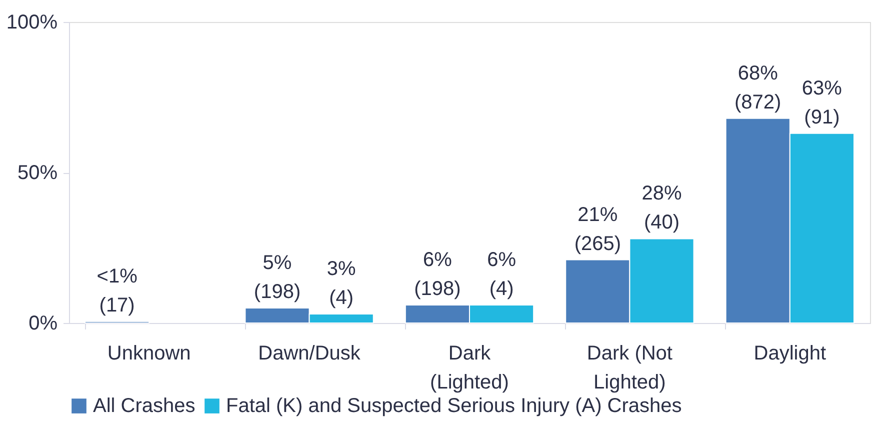 The height and width of the screenshot is (421, 880). I want to click on data-label: 6% (4), so click(501, 274).